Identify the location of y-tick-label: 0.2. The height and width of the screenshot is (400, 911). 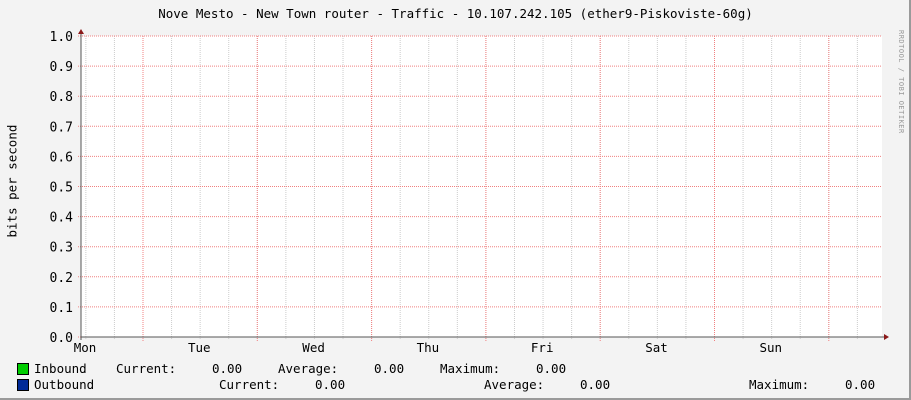
(61, 278).